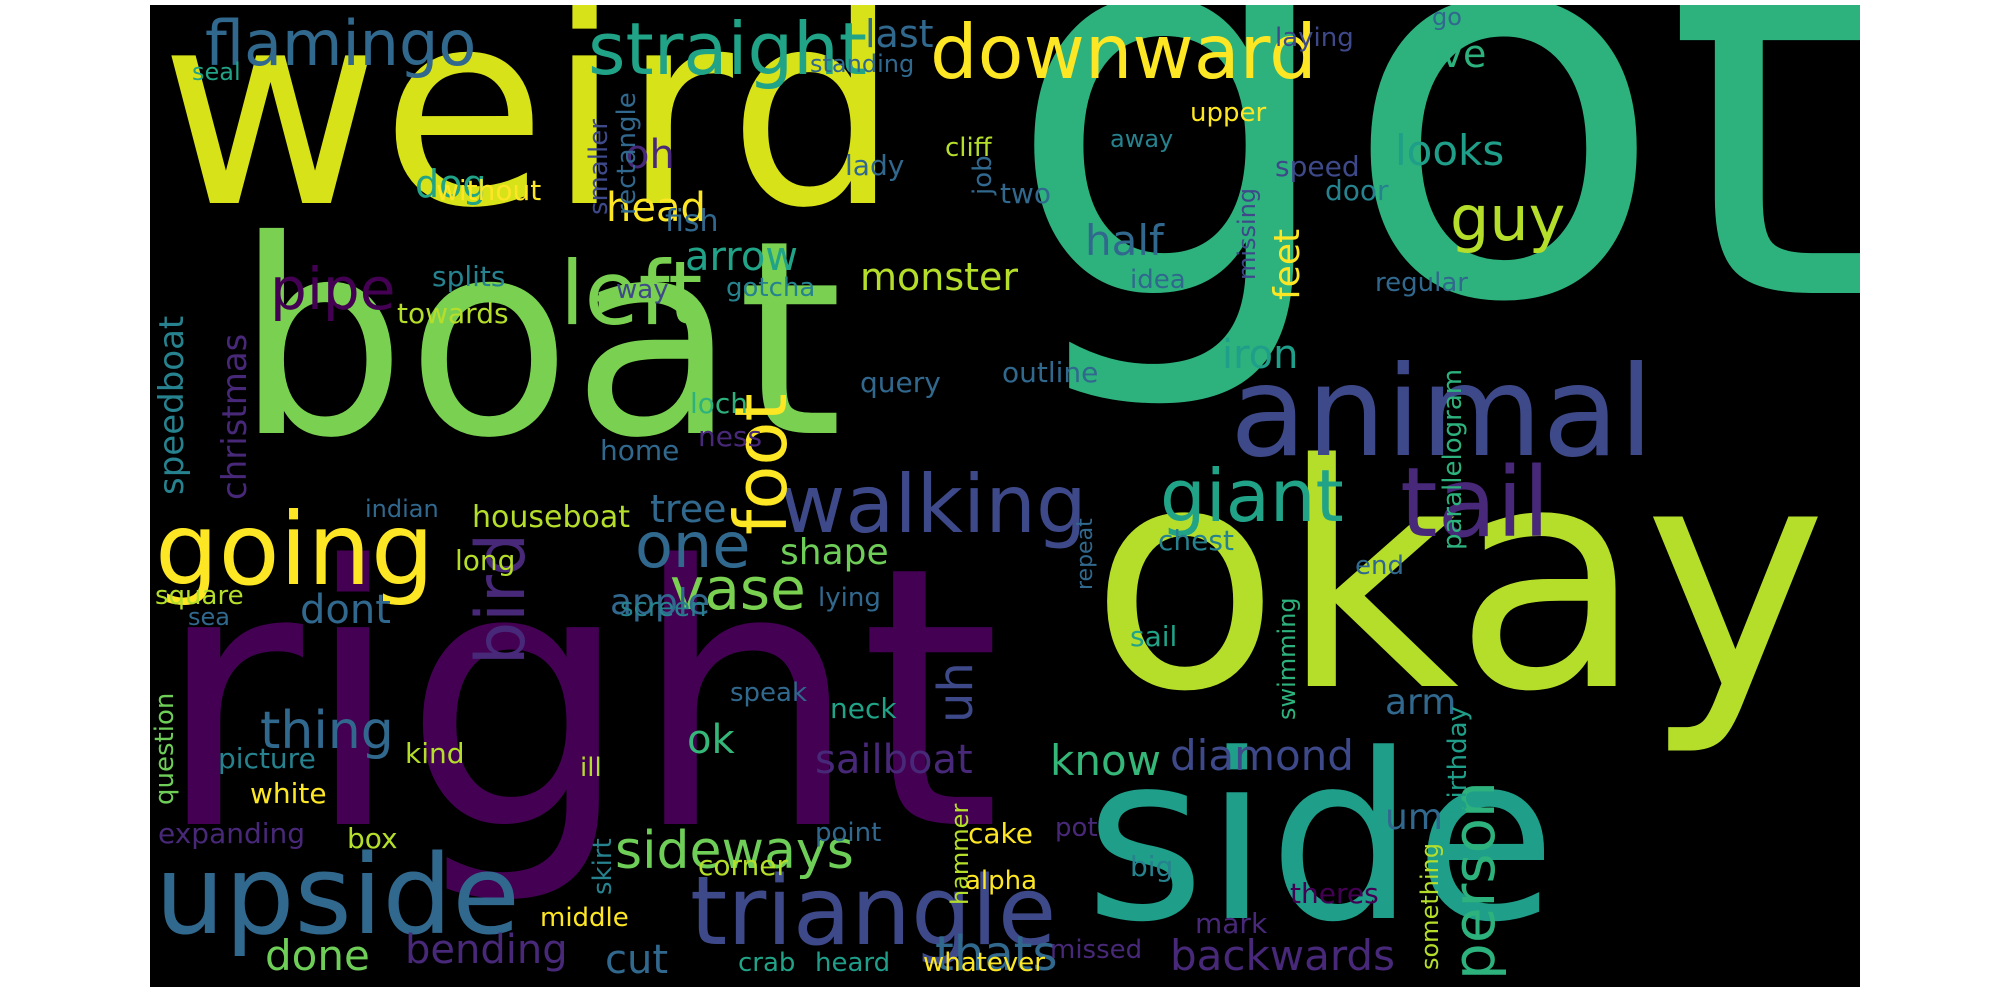  Describe the element at coordinates (1124, 240) in the screenshot. I see `word-half: half` at that location.